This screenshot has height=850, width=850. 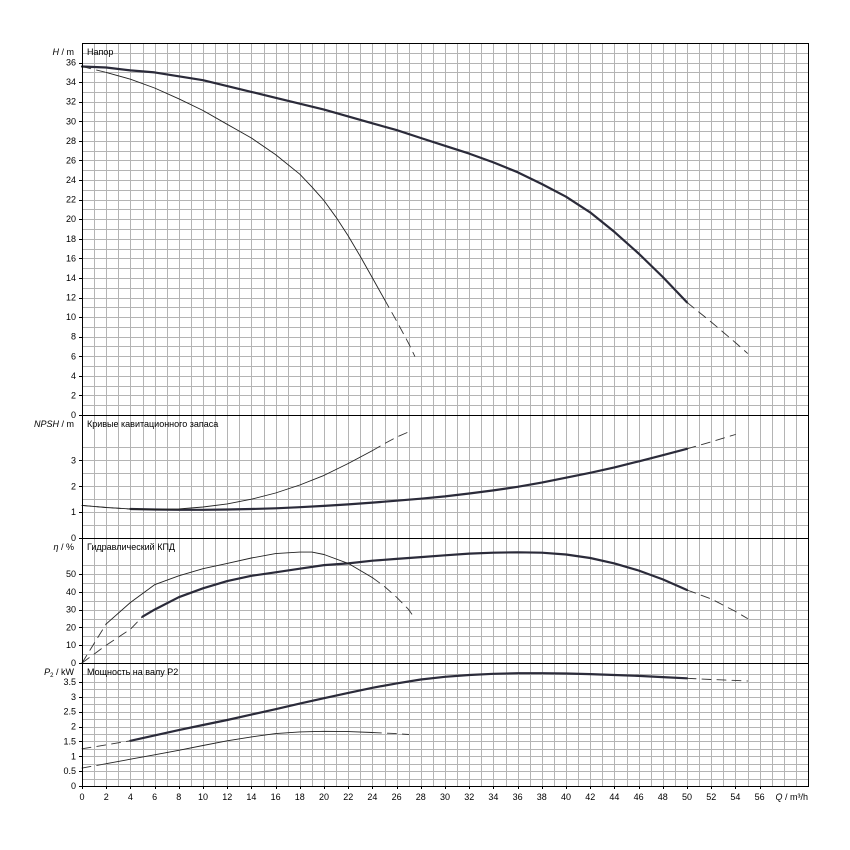 I want to click on panel-title: Кривые кавитационного запаса, so click(x=152, y=424).